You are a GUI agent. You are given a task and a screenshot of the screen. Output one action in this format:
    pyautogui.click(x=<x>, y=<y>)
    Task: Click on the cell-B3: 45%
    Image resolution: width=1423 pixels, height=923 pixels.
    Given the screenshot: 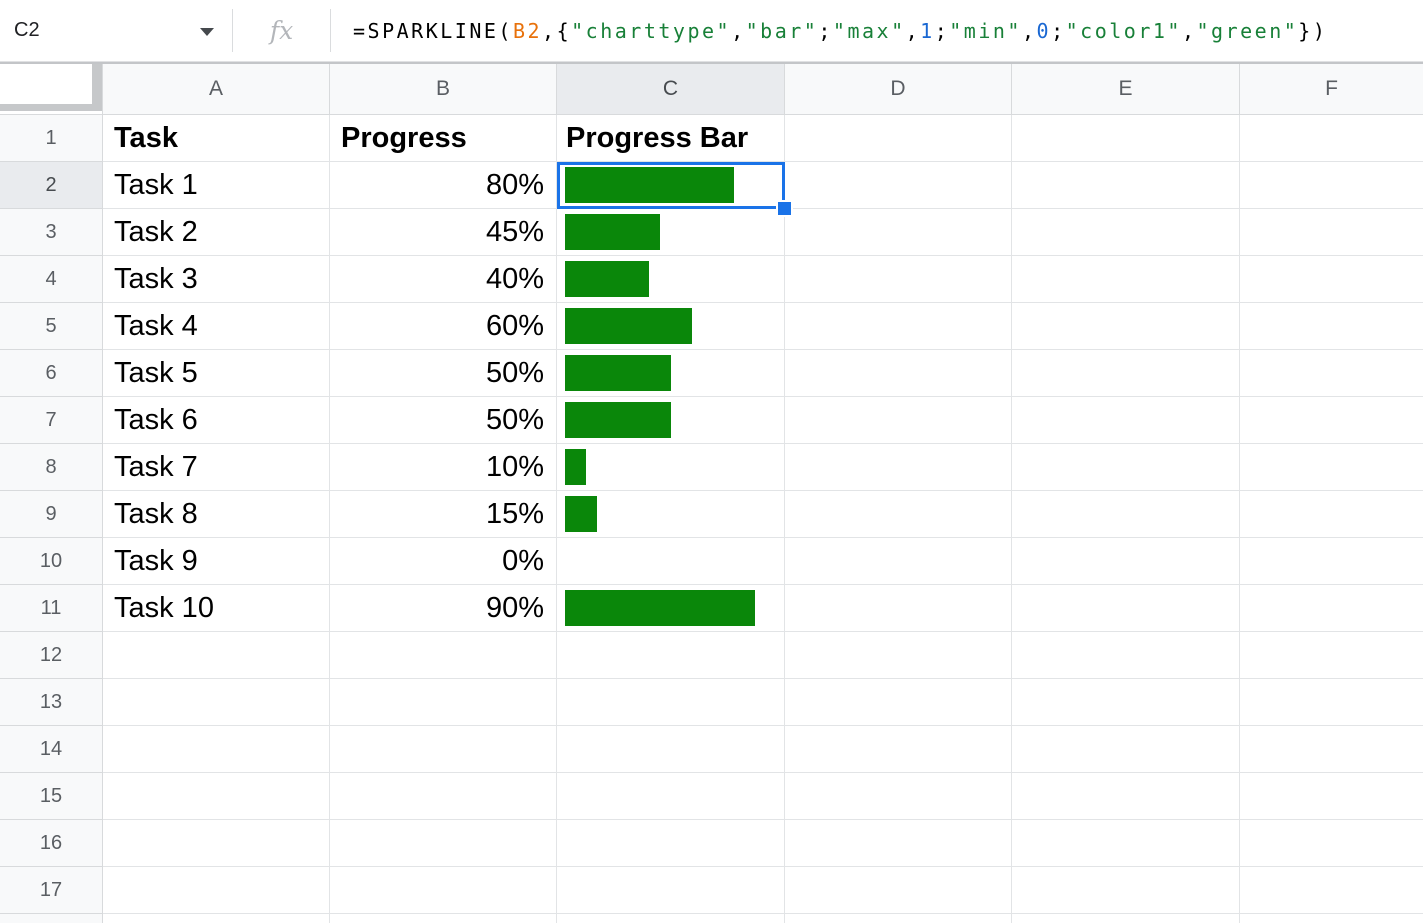 What is the action you would take?
    pyautogui.click(x=443, y=232)
    